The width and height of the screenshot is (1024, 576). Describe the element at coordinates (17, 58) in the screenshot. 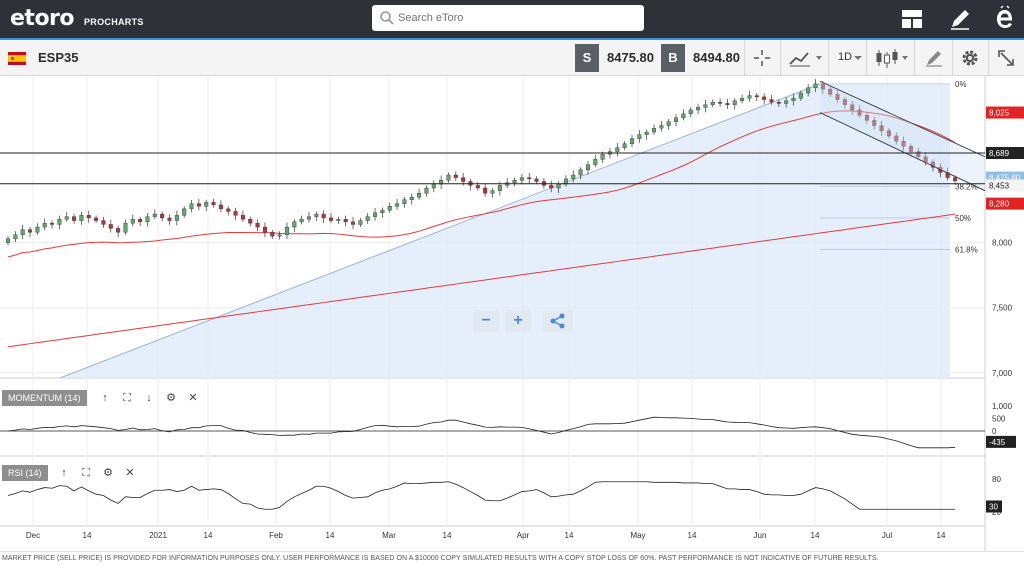

I see `spain-flag-icon` at that location.